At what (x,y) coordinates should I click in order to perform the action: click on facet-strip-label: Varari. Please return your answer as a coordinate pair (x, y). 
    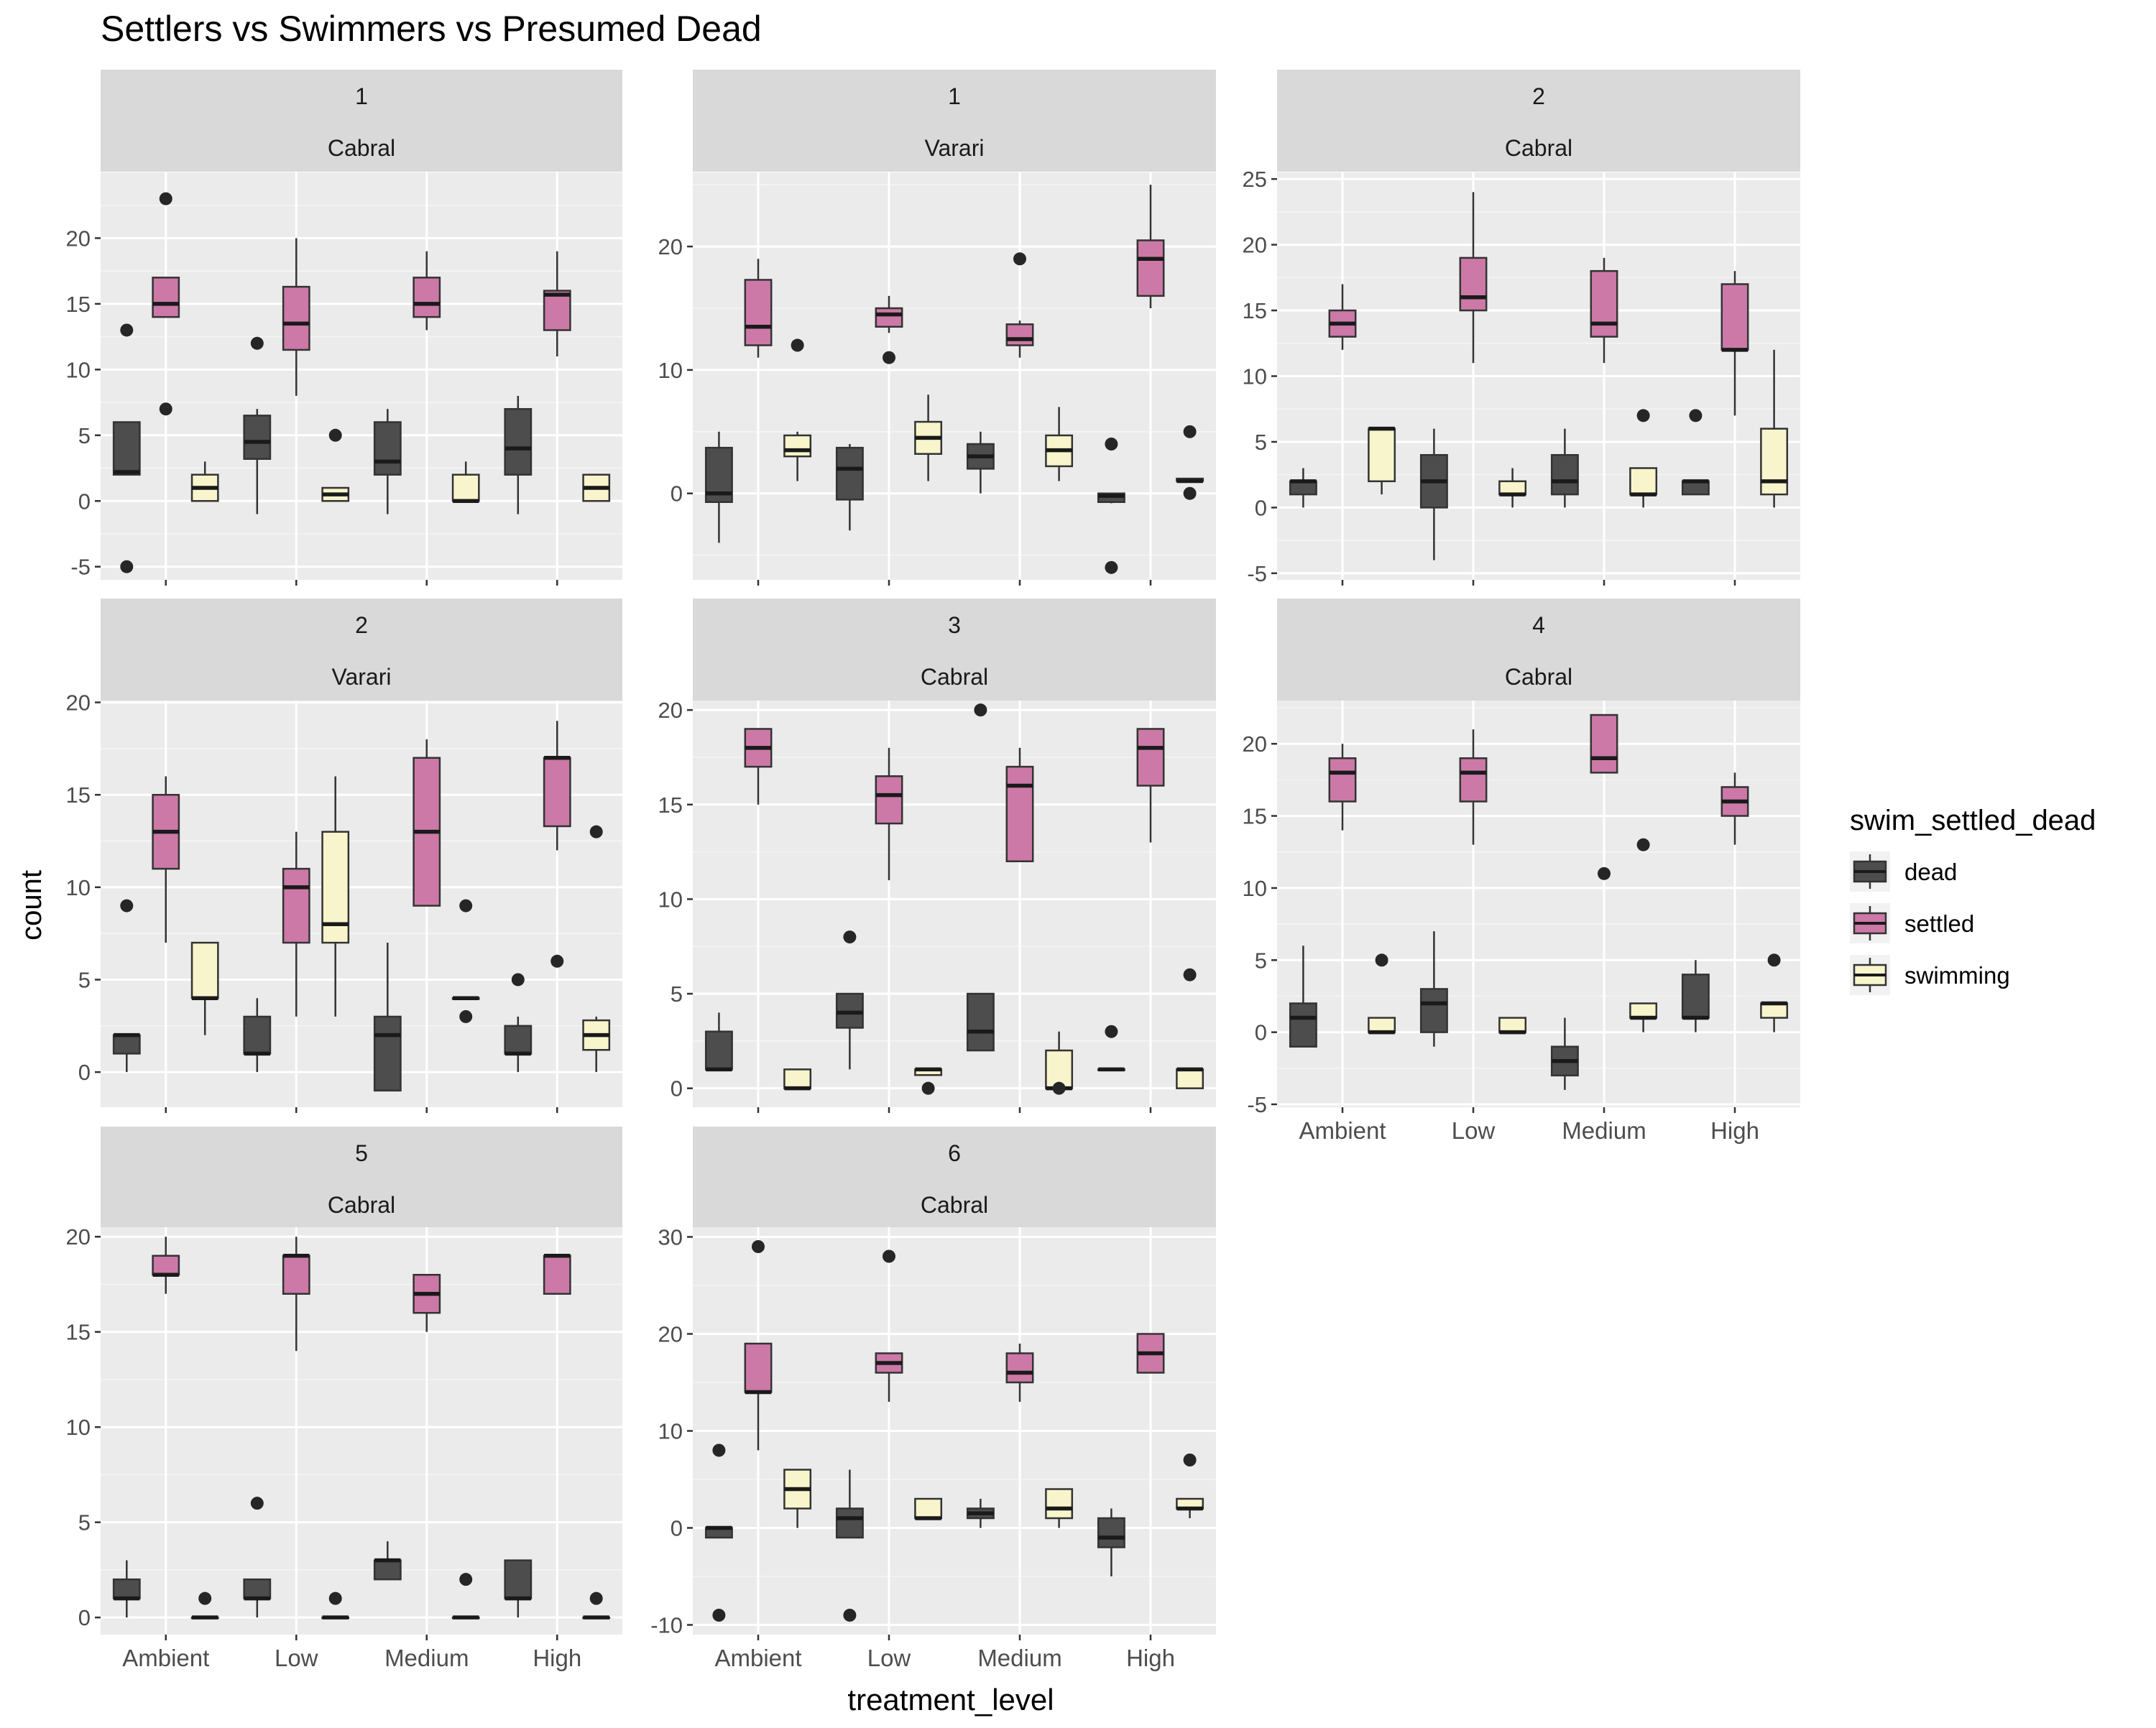
    Looking at the image, I should click on (955, 148).